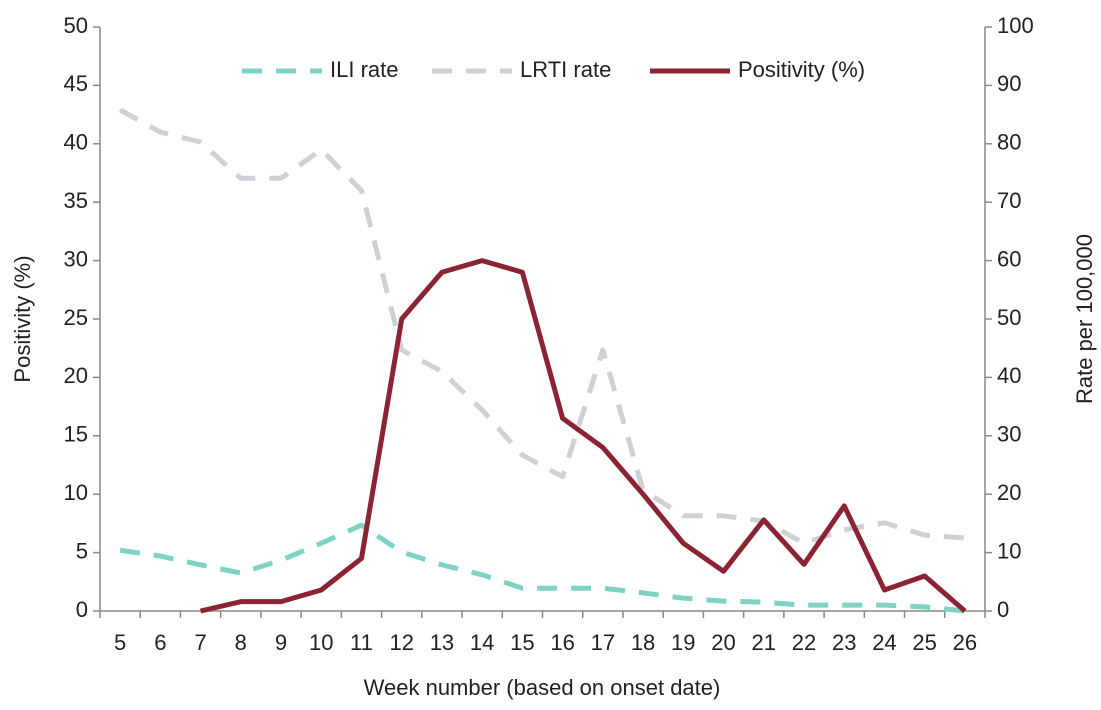  Describe the element at coordinates (924, 642) in the screenshot. I see `x-tick-label: 25` at that location.